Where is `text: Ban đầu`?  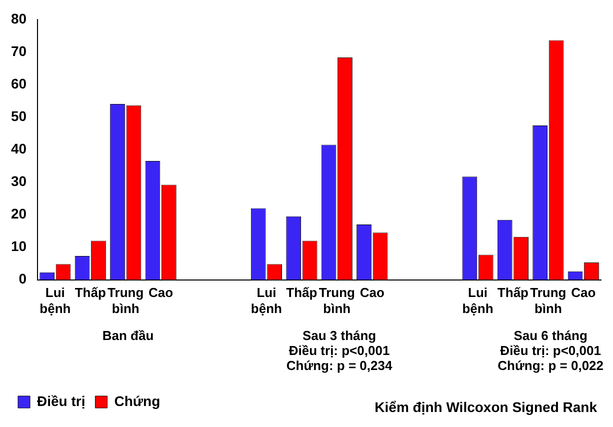
text: Ban đầu is located at coordinates (128, 335).